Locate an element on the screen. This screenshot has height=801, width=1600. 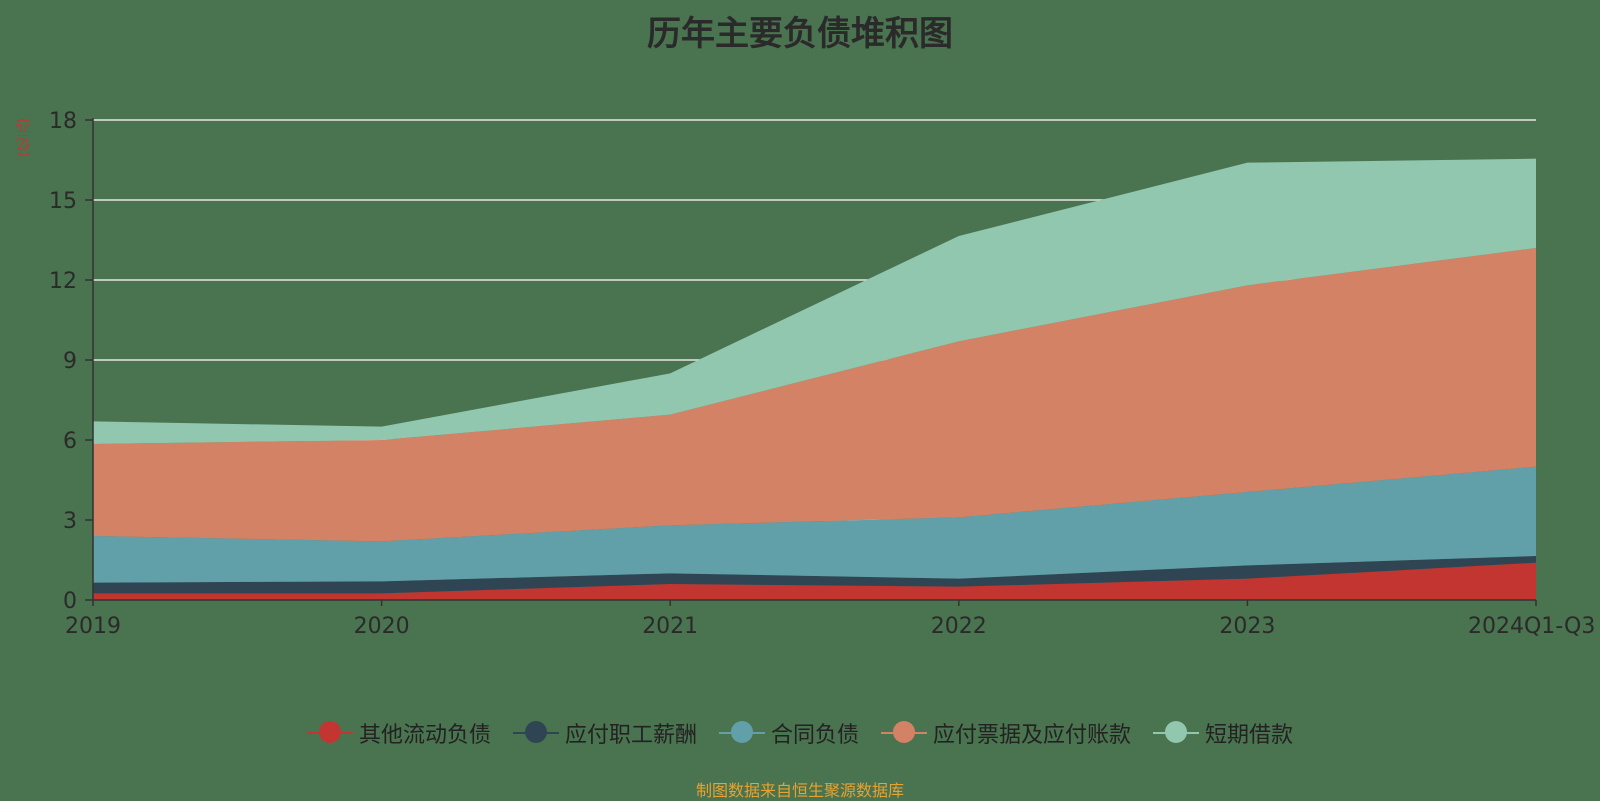
y-tick-label: 0 is located at coordinates (70, 601).